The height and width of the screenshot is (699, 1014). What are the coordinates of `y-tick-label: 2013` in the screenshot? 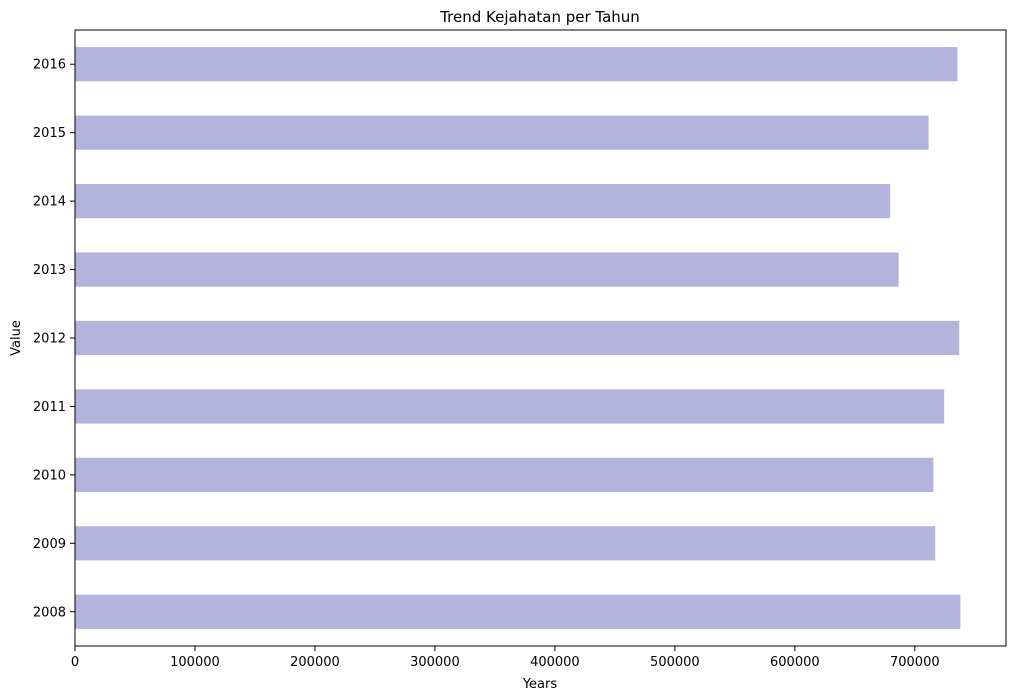 It's located at (49, 270).